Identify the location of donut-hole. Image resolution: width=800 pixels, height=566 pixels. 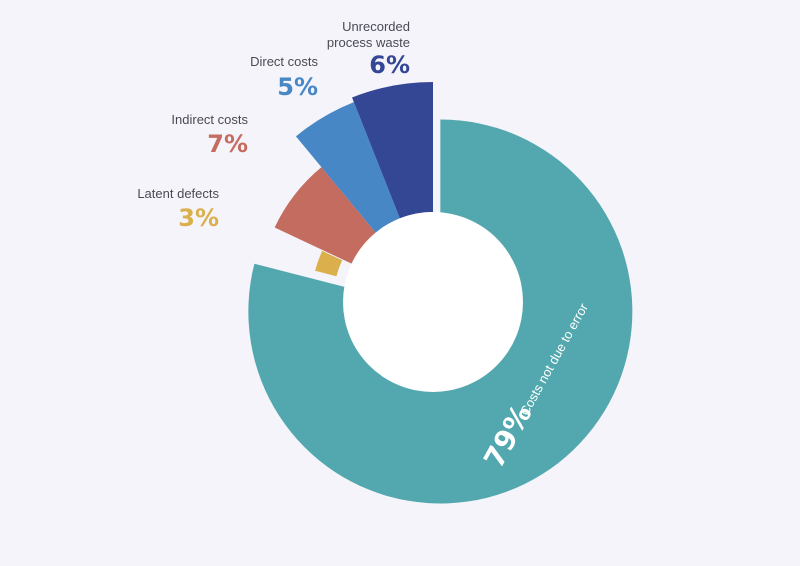
(433, 302).